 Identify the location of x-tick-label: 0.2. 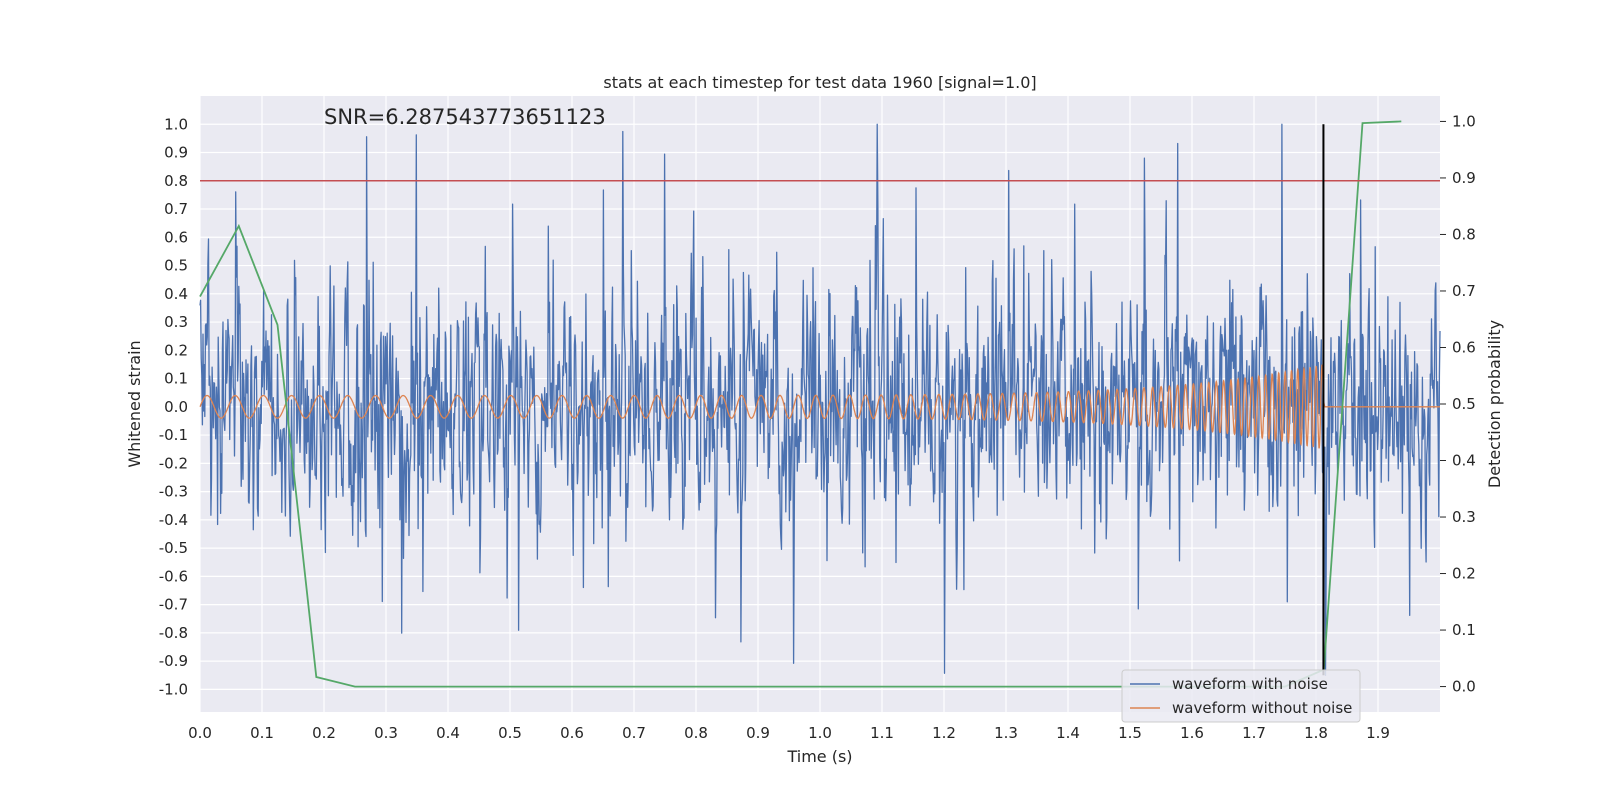
(324, 733).